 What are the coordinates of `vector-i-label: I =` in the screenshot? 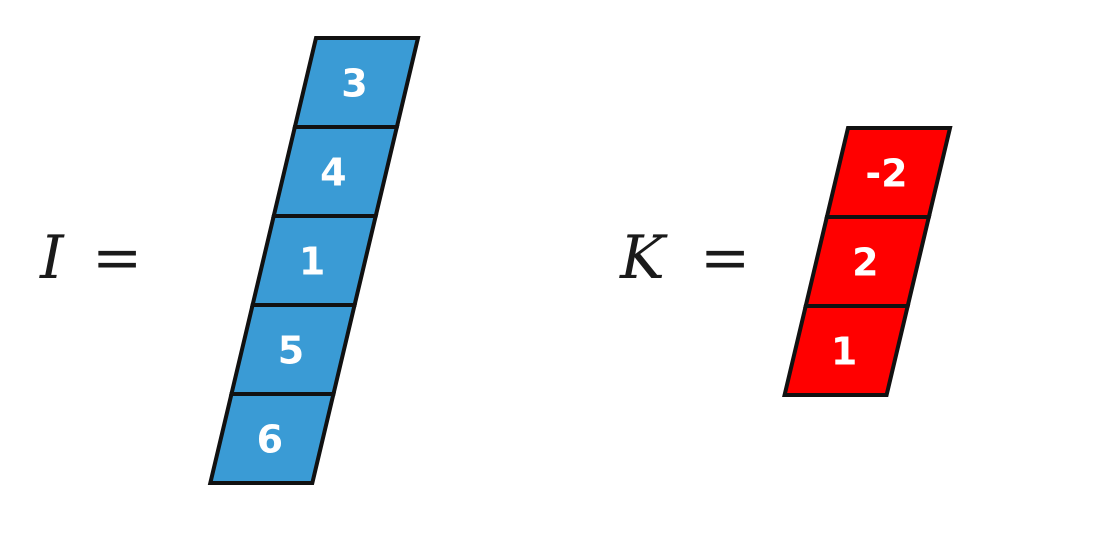 It's located at (90, 258).